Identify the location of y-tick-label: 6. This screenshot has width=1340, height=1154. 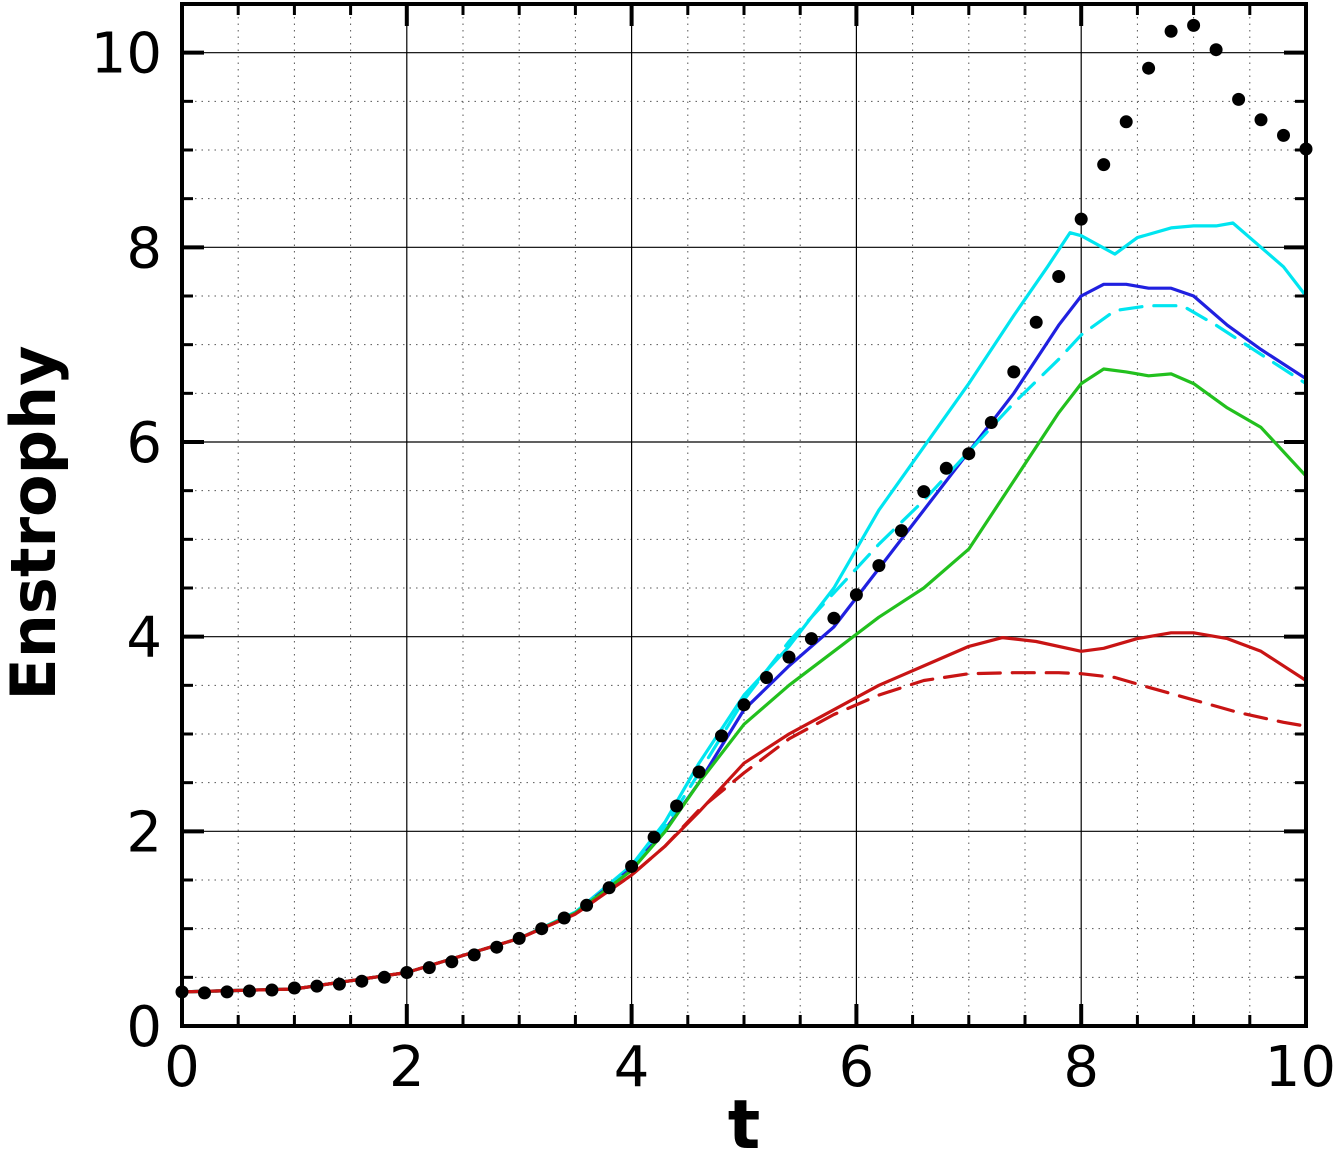
(144, 443).